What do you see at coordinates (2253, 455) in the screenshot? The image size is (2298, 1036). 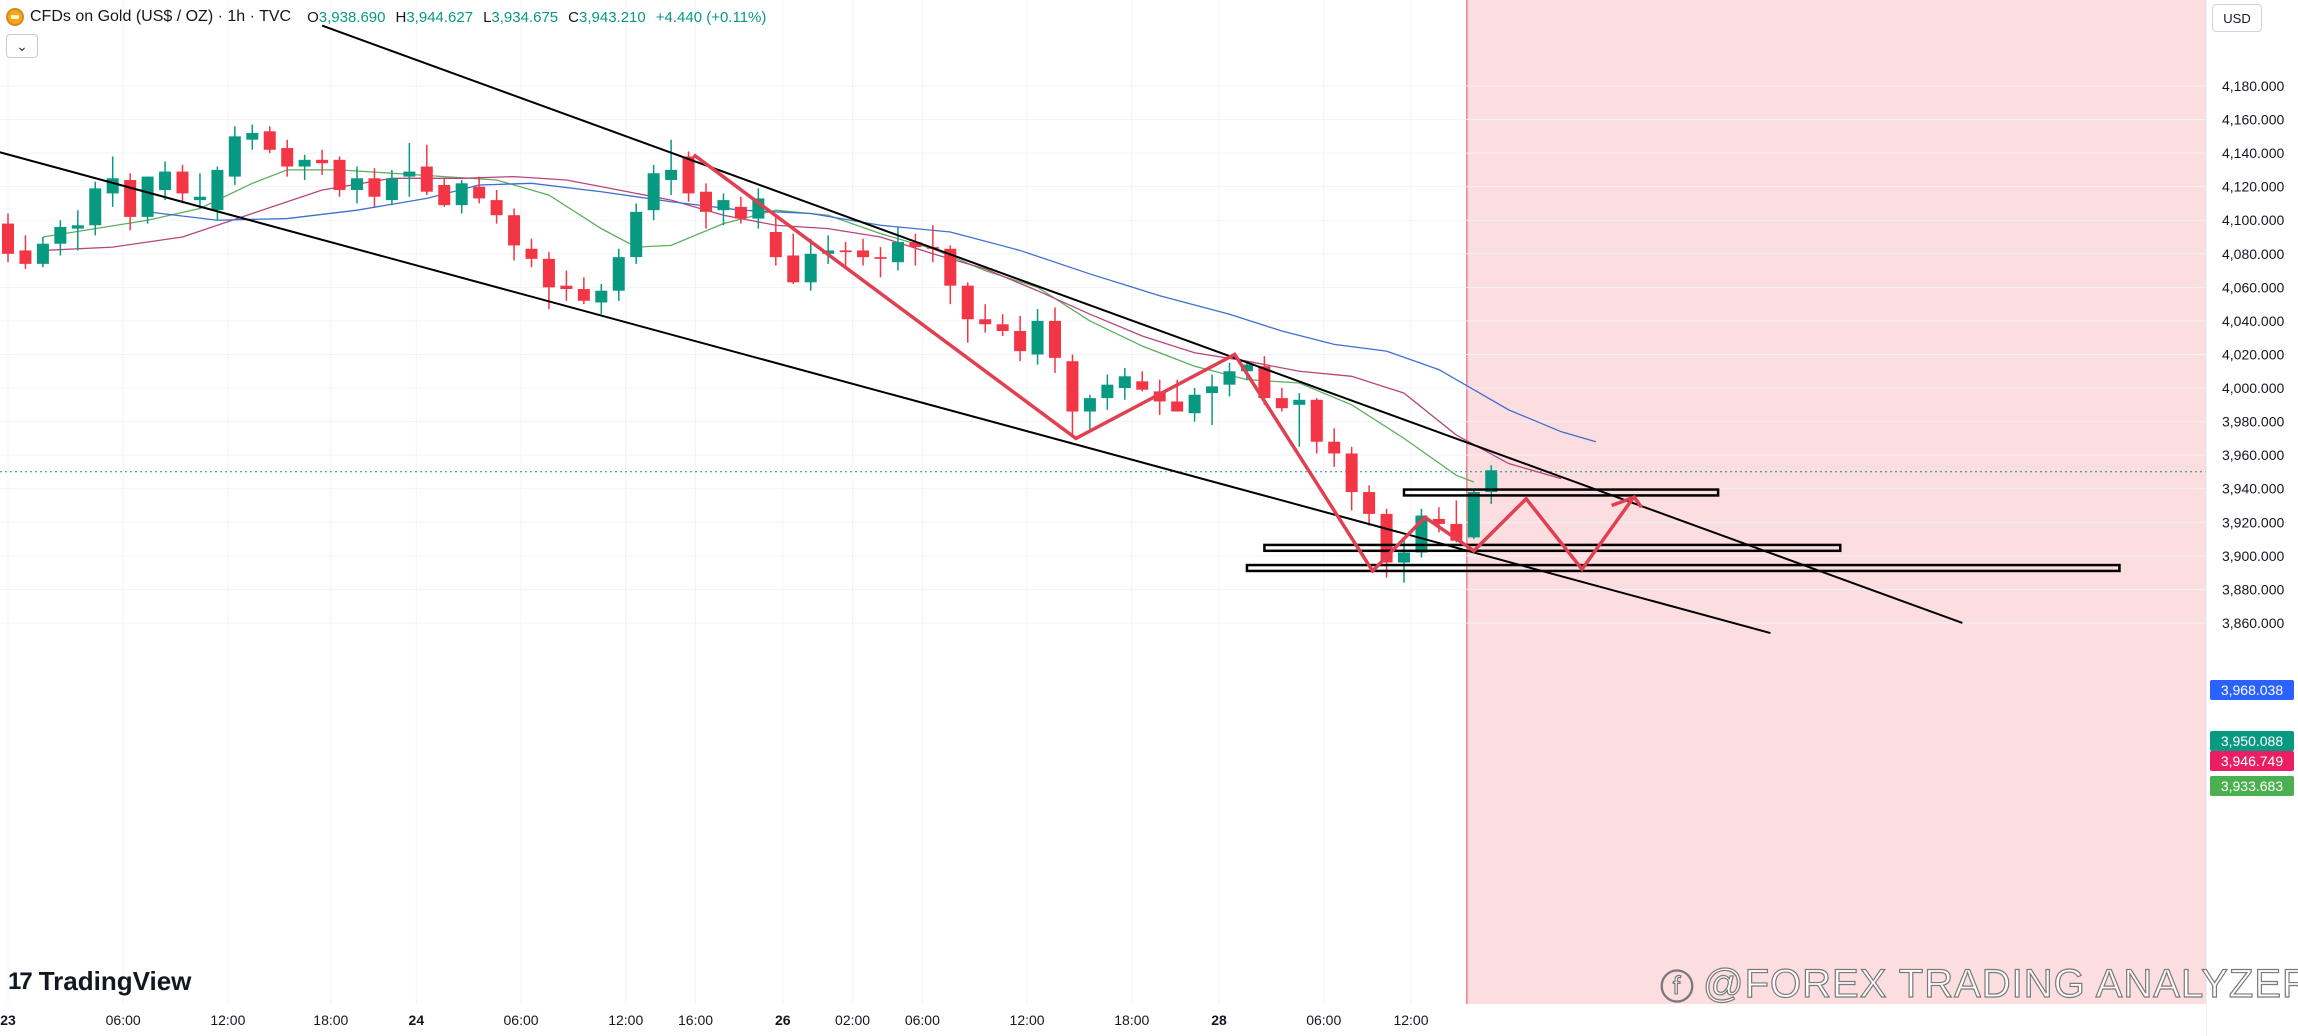 I see `price-tick-label: 3,960.000` at bounding box center [2253, 455].